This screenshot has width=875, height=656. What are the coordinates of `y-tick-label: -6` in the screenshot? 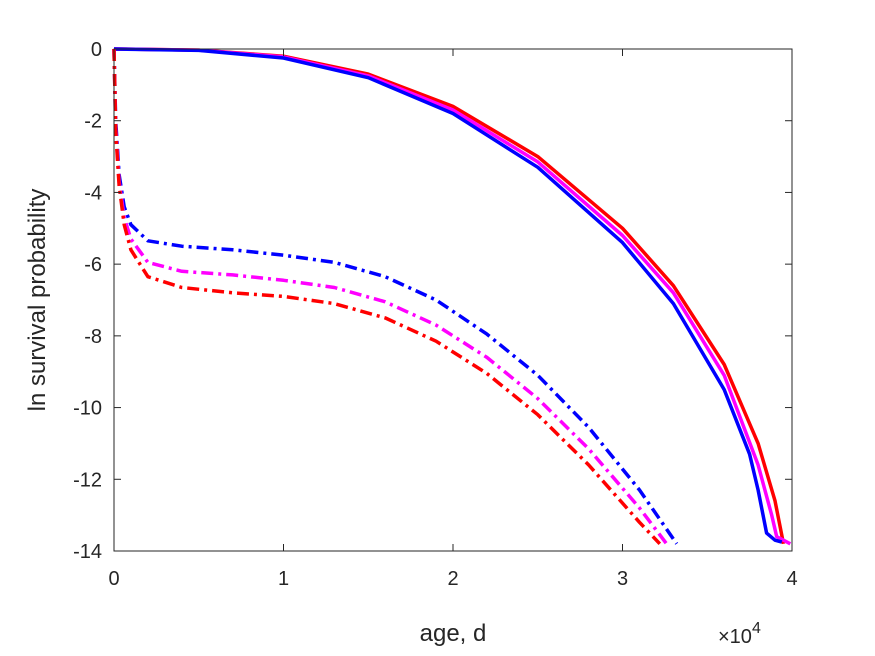 It's located at (93, 265).